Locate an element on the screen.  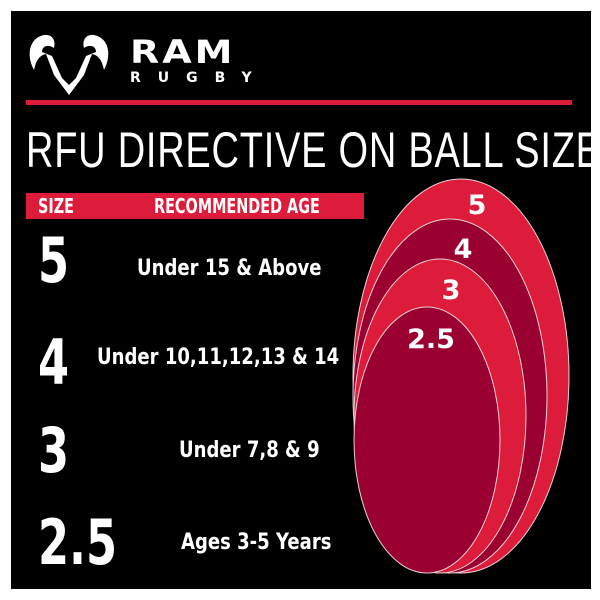
age-value: Under 10,11,12,13 & 14 is located at coordinates (218, 357).